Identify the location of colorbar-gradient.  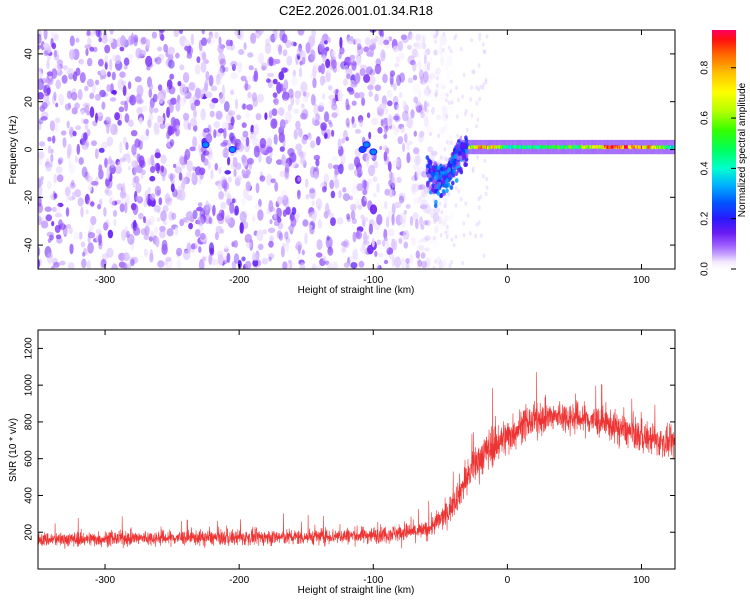
(724, 149).